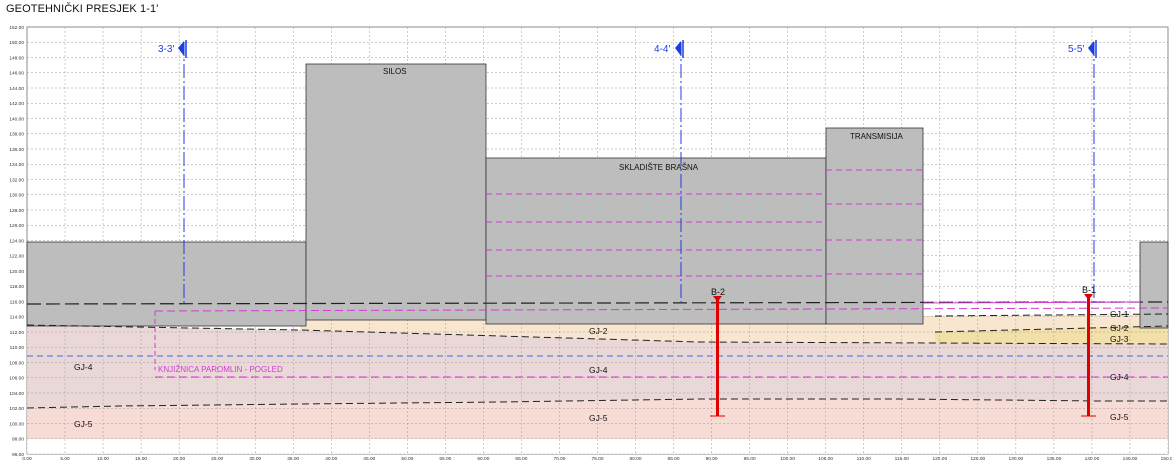 The width and height of the screenshot is (1172, 462). I want to click on x-tick-label: 100.00, so click(787, 459).